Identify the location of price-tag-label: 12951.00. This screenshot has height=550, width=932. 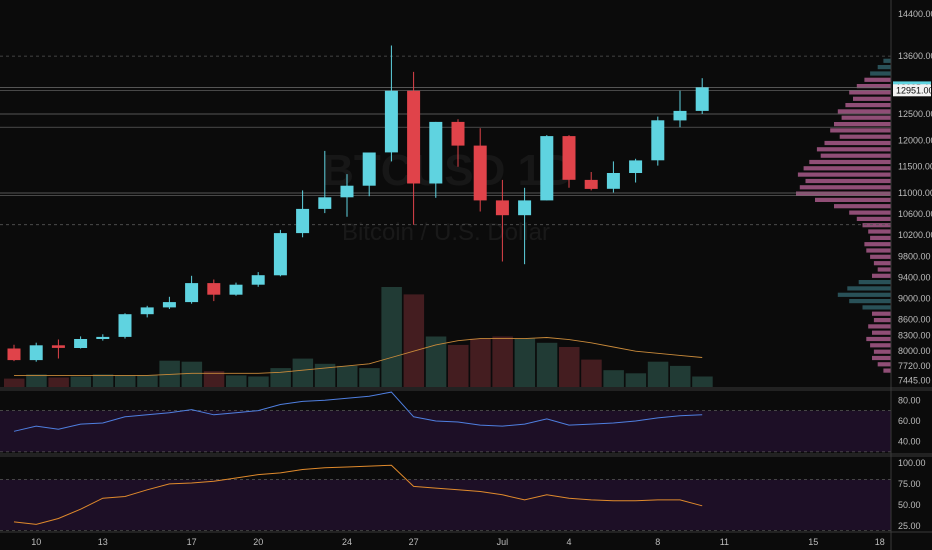
(914, 90).